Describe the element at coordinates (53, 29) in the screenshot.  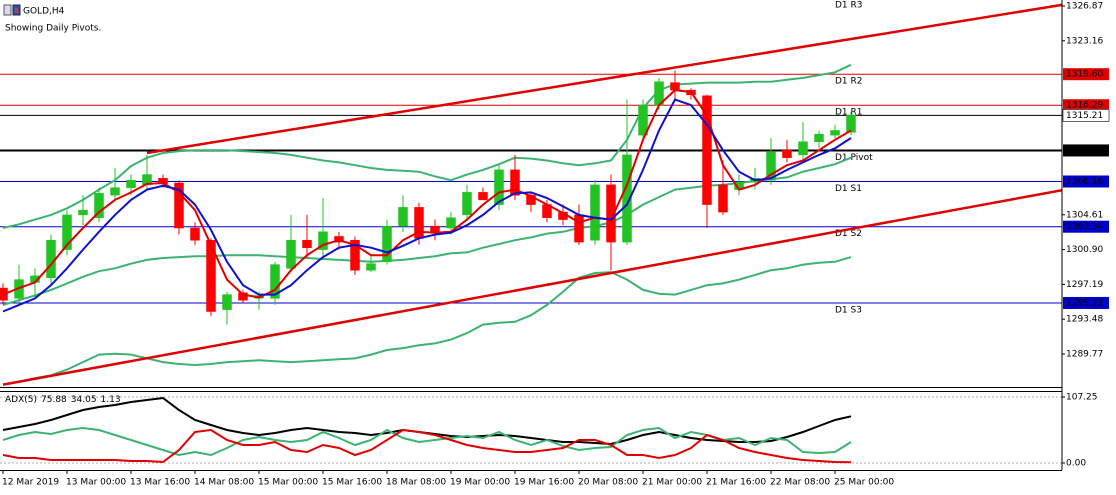
I see `chart-subtitle: Showing Daily Pivots.` at that location.